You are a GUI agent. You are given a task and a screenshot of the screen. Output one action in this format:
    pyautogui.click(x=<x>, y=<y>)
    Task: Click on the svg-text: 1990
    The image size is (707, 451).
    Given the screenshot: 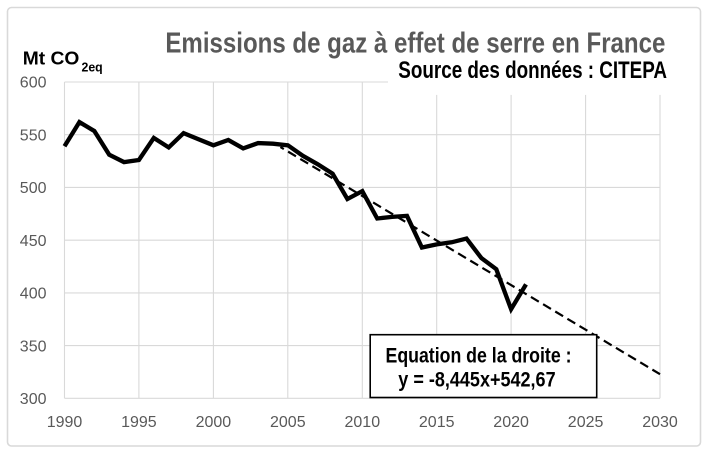 What is the action you would take?
    pyautogui.click(x=65, y=422)
    